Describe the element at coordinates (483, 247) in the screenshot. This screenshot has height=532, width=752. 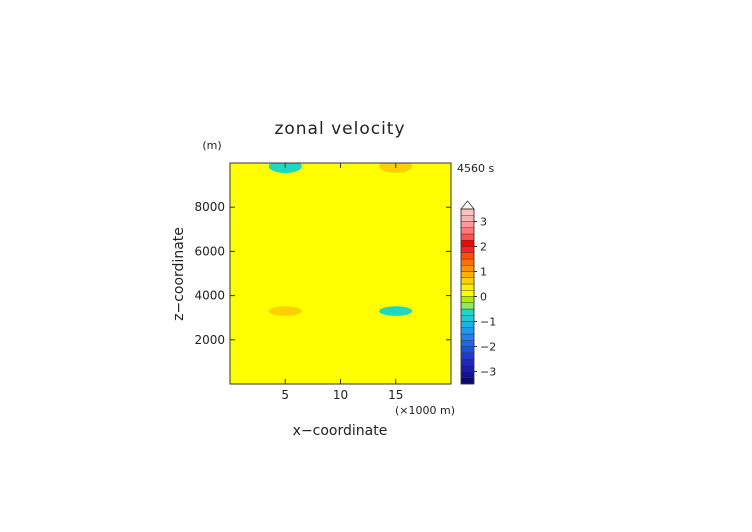
I see `colorbar-tick-label: 2` at that location.